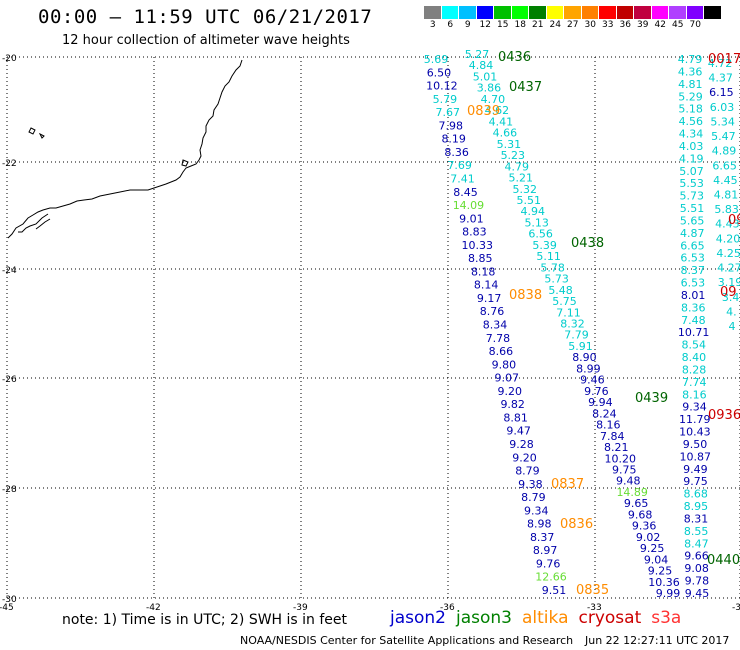 The image size is (740, 650). I want to click on swh-value-label: 7.48, so click(693, 320).